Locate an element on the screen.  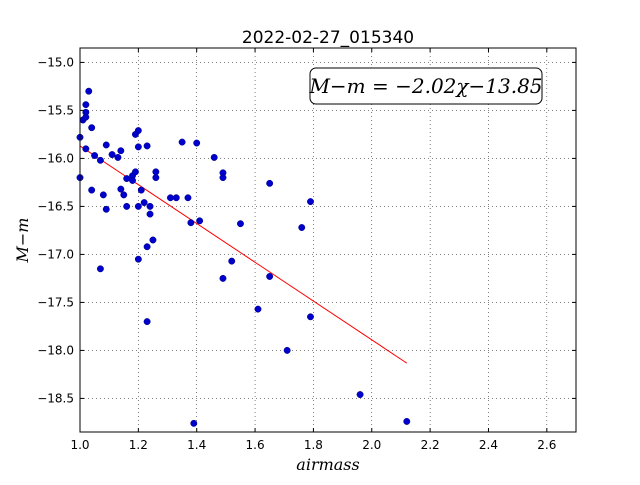
y-tick-label: −17.0 is located at coordinates (55, 254).